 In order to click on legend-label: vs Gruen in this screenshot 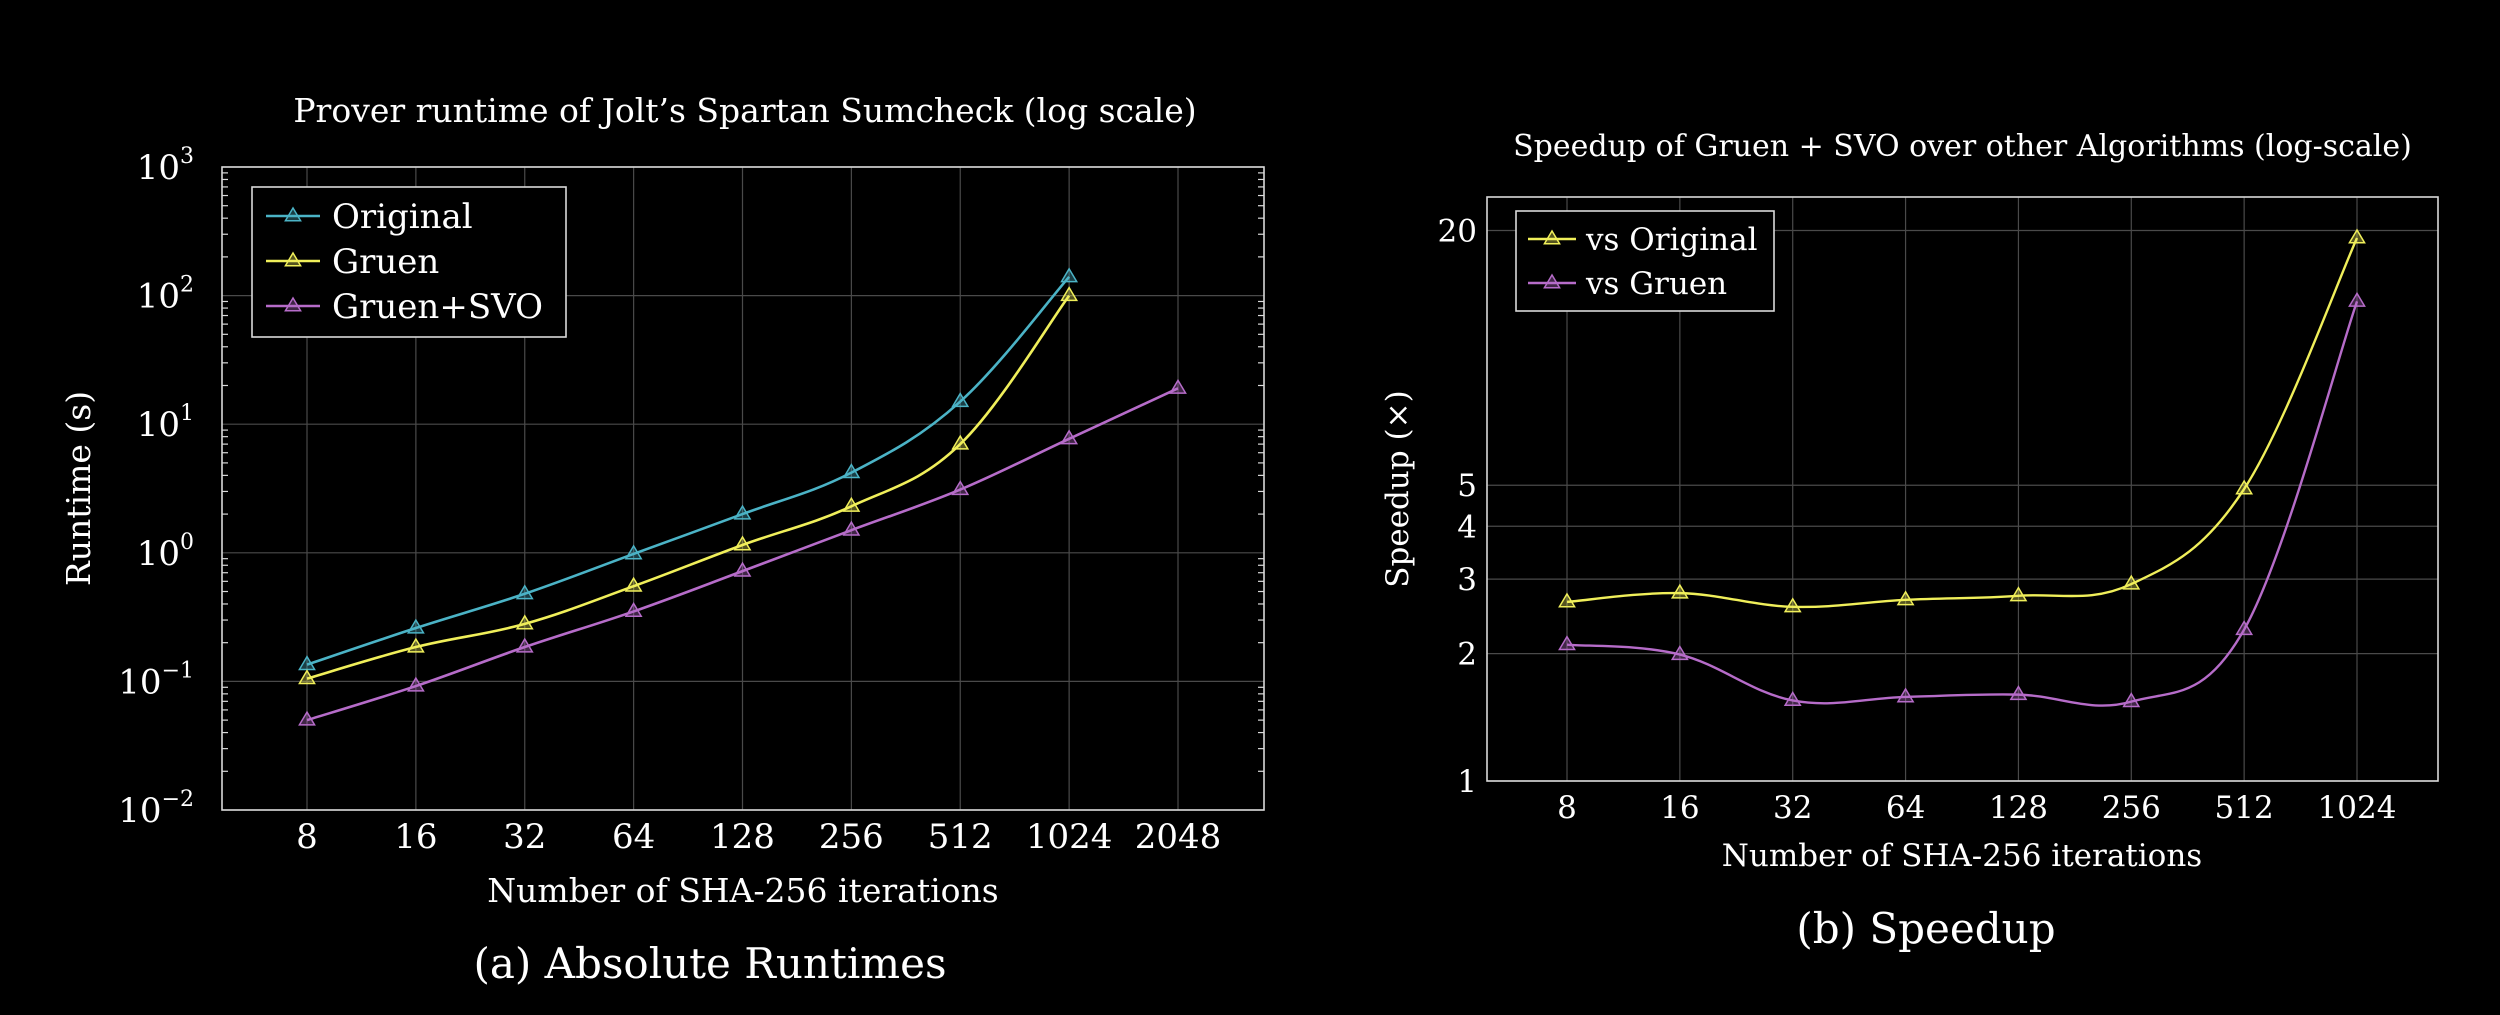, I will do `click(1656, 284)`.